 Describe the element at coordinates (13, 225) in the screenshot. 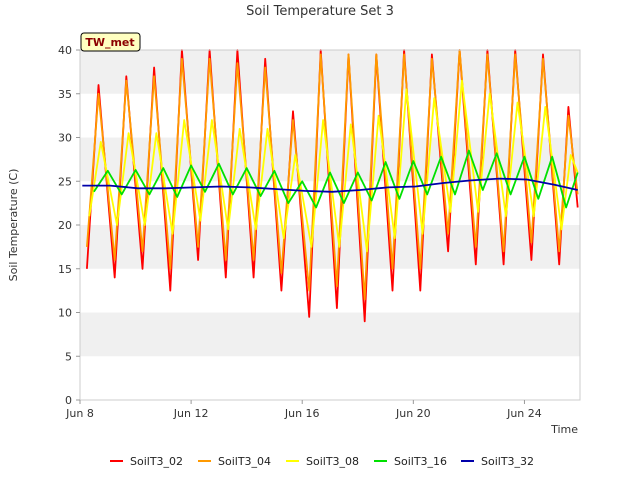

I see `y-axis-title: Soil Temperature (C)` at that location.